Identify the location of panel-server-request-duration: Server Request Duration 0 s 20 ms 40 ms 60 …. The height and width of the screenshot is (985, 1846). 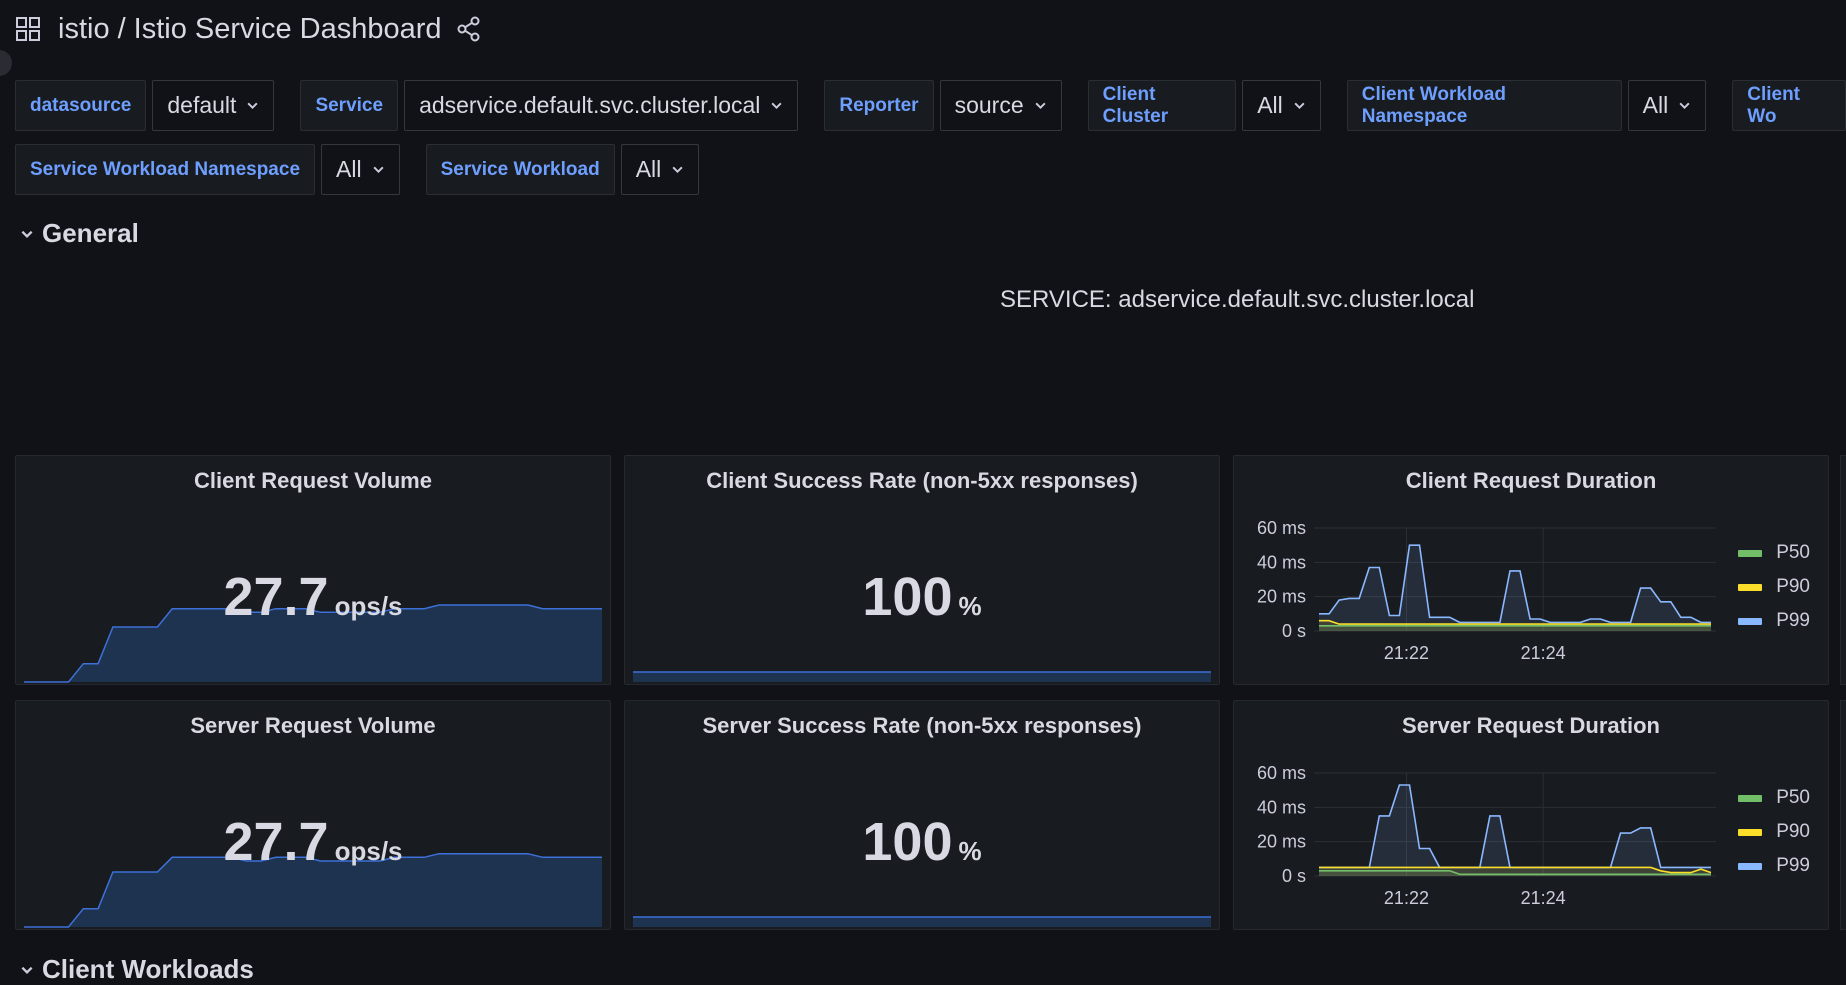
(1531, 815).